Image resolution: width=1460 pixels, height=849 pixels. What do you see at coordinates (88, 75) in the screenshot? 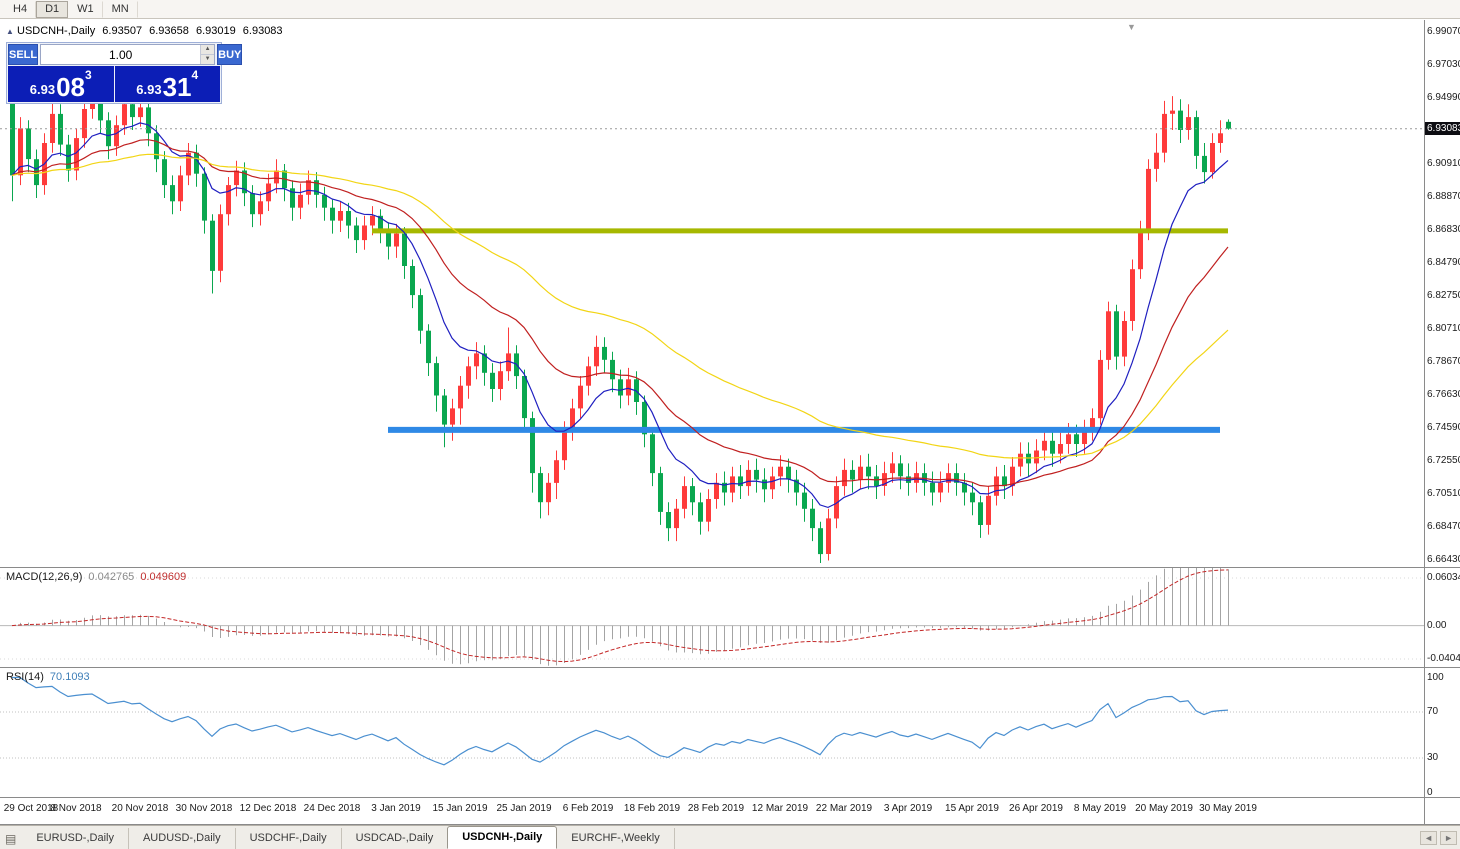
I see `sell-price-fraction: 3` at bounding box center [88, 75].